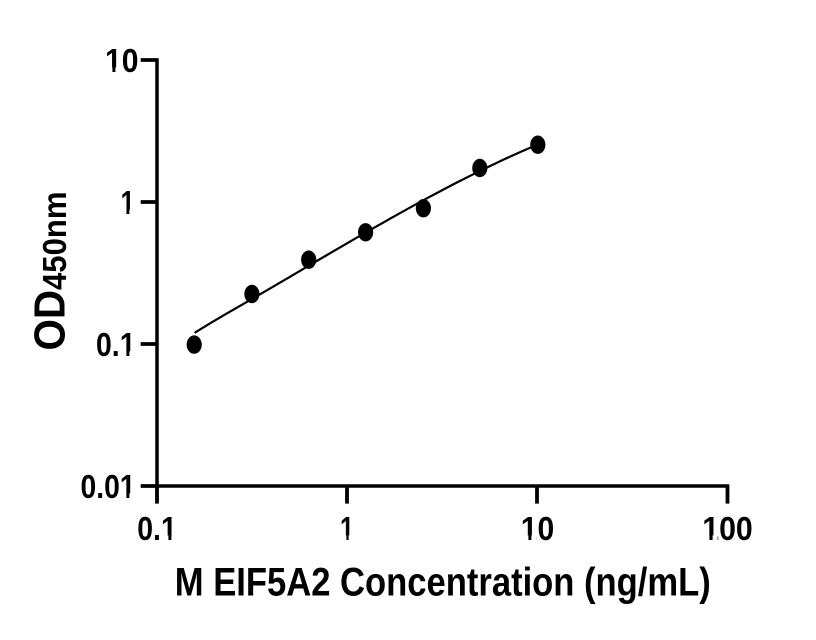  I want to click on svg-text: M EIF5A2 Concentration (ng/mL), so click(443, 583).